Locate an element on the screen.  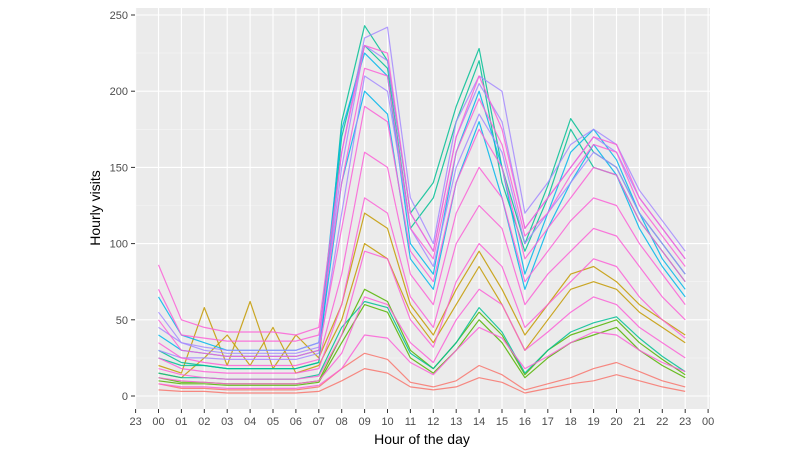
y-tick-label: 100 is located at coordinates (119, 245).